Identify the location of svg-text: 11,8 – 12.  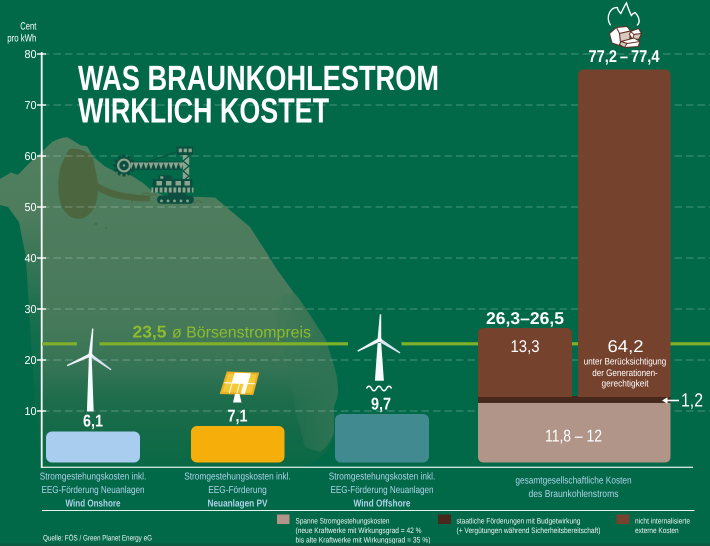
(573, 436).